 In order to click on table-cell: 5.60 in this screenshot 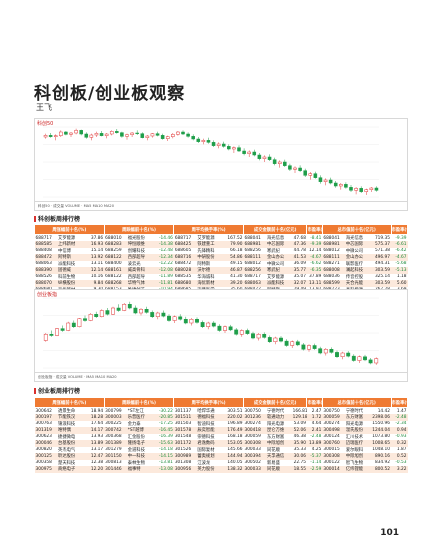, I will do `click(399, 283)`.